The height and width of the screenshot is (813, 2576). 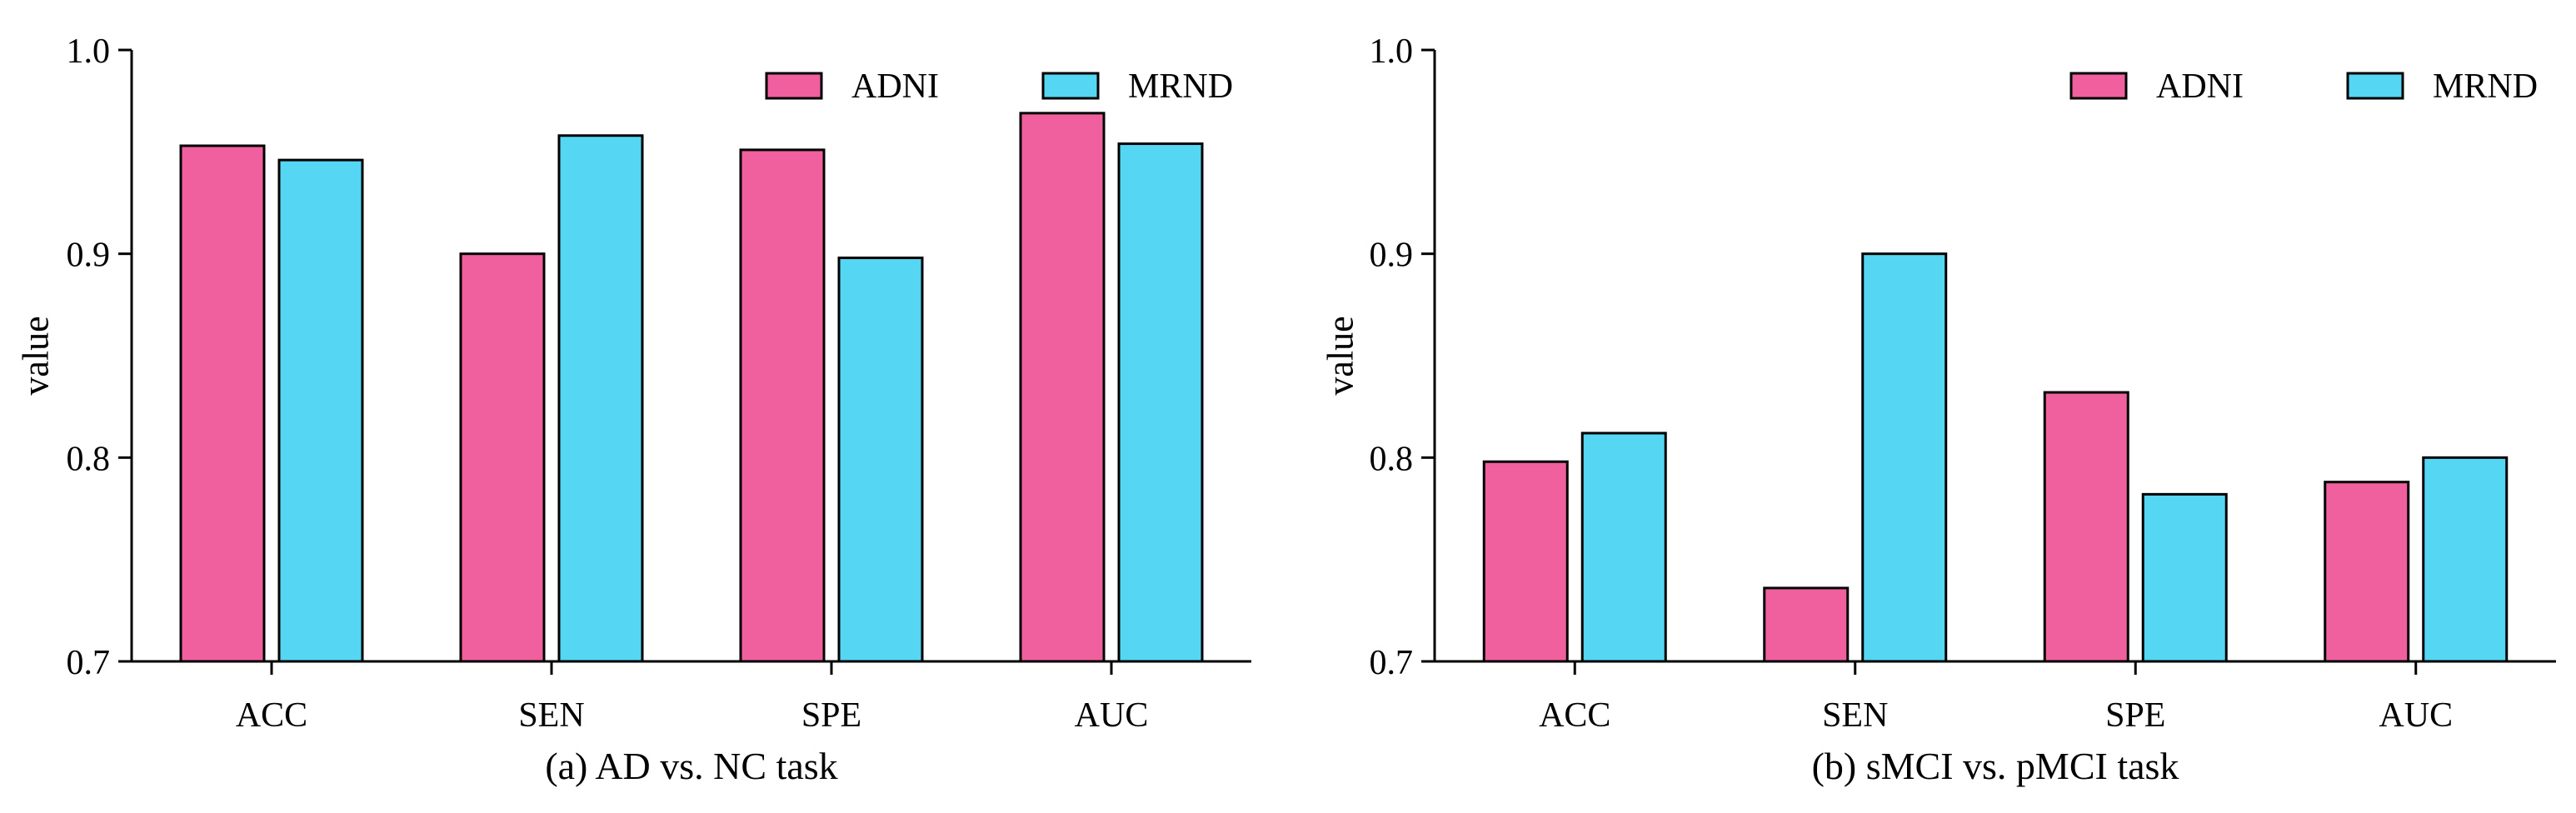 What do you see at coordinates (1995, 766) in the screenshot?
I see `chart-caption: (b) sMCI vs. pMCI task` at bounding box center [1995, 766].